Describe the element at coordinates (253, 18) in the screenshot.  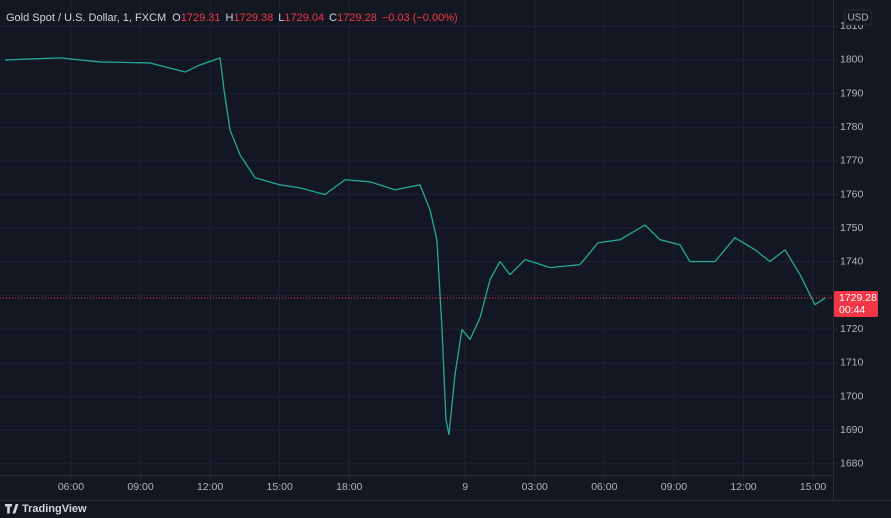
I see `ohlc-value: 1729.38` at that location.